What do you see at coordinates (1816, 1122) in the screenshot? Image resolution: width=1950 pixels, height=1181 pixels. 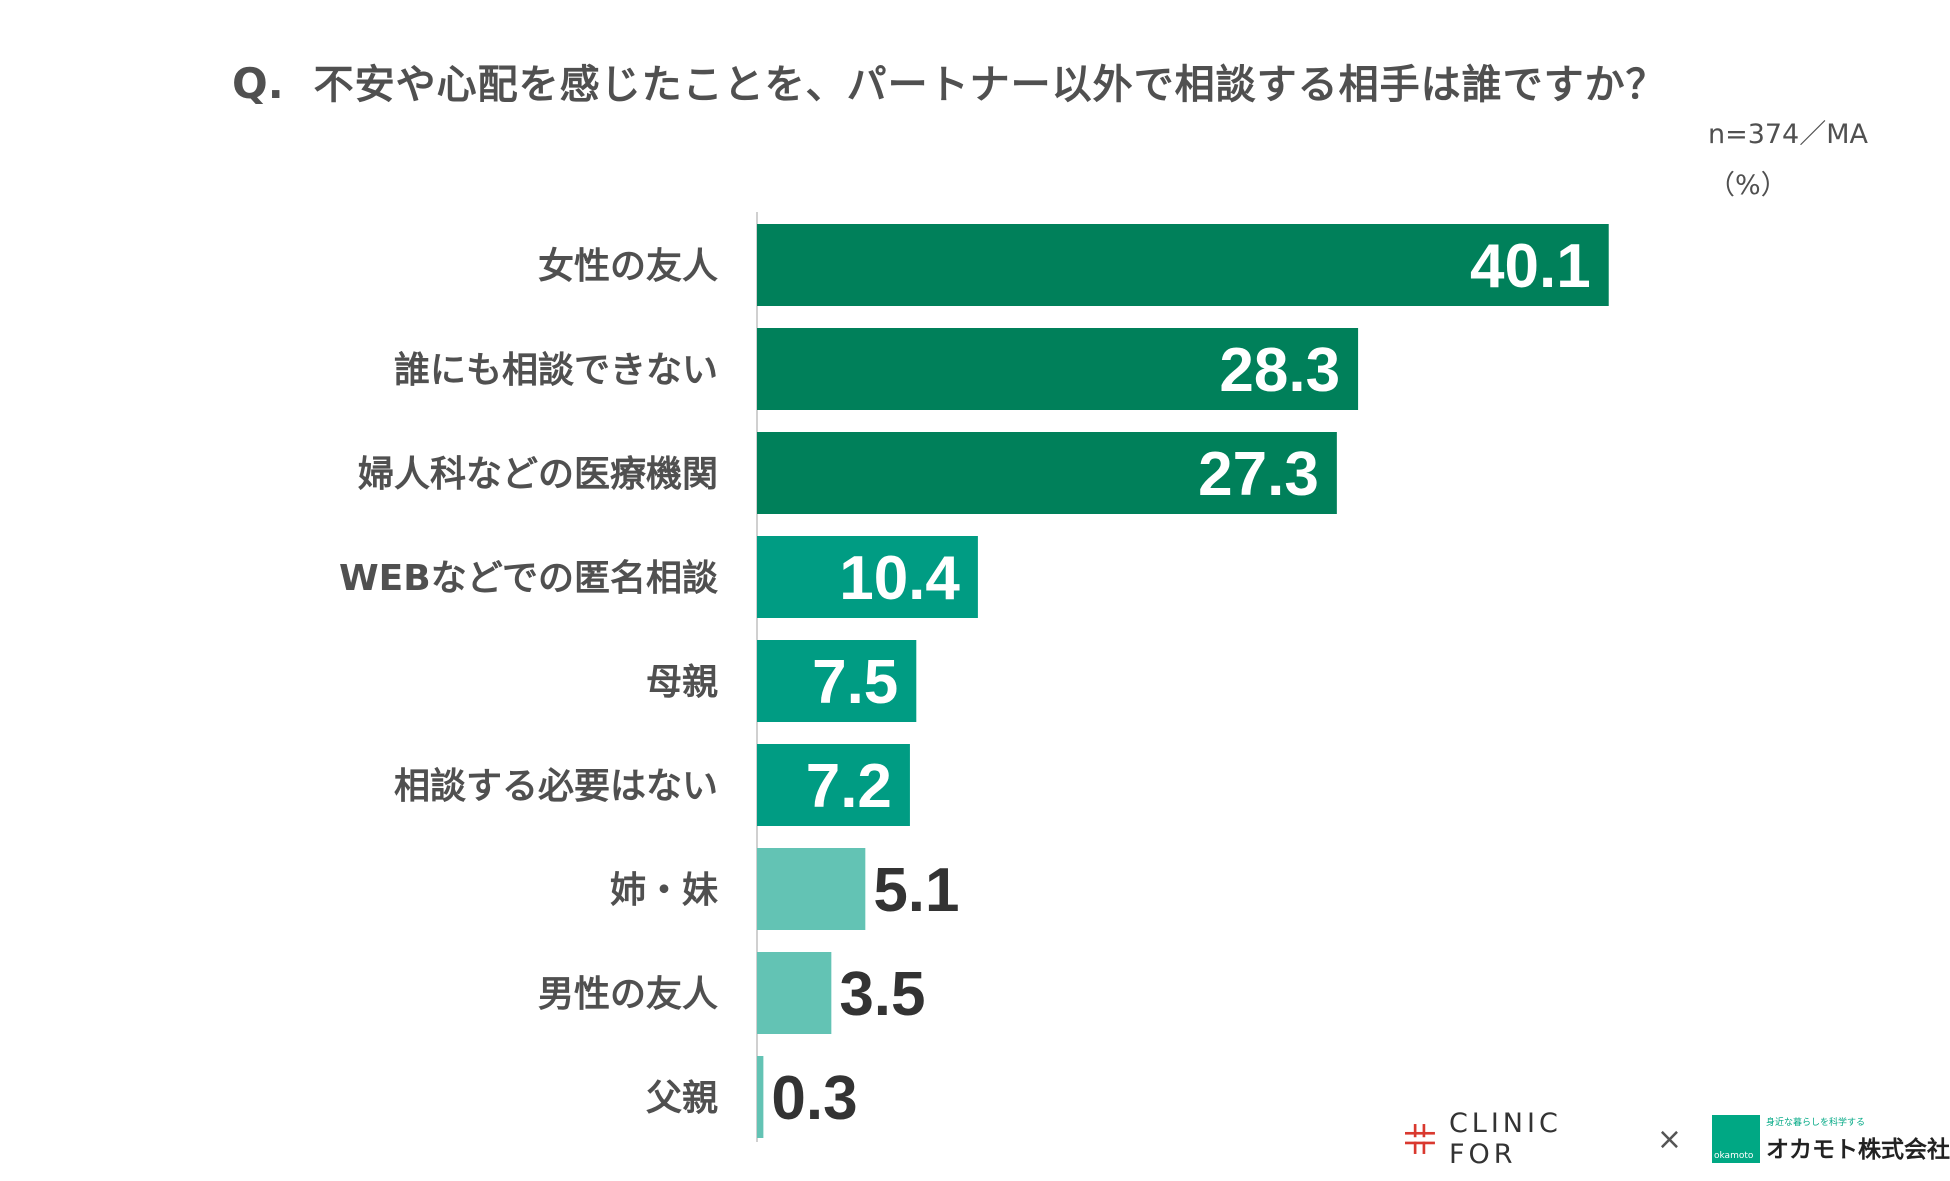 I see `okamoto-tagline: 身近な暮らしを科学する` at bounding box center [1816, 1122].